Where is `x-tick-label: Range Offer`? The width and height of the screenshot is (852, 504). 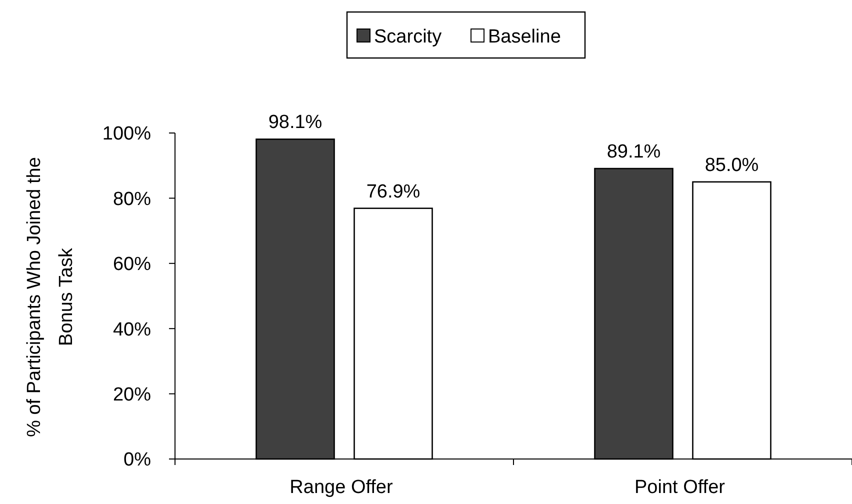
x-tick-label: Range Offer is located at coordinates (342, 487).